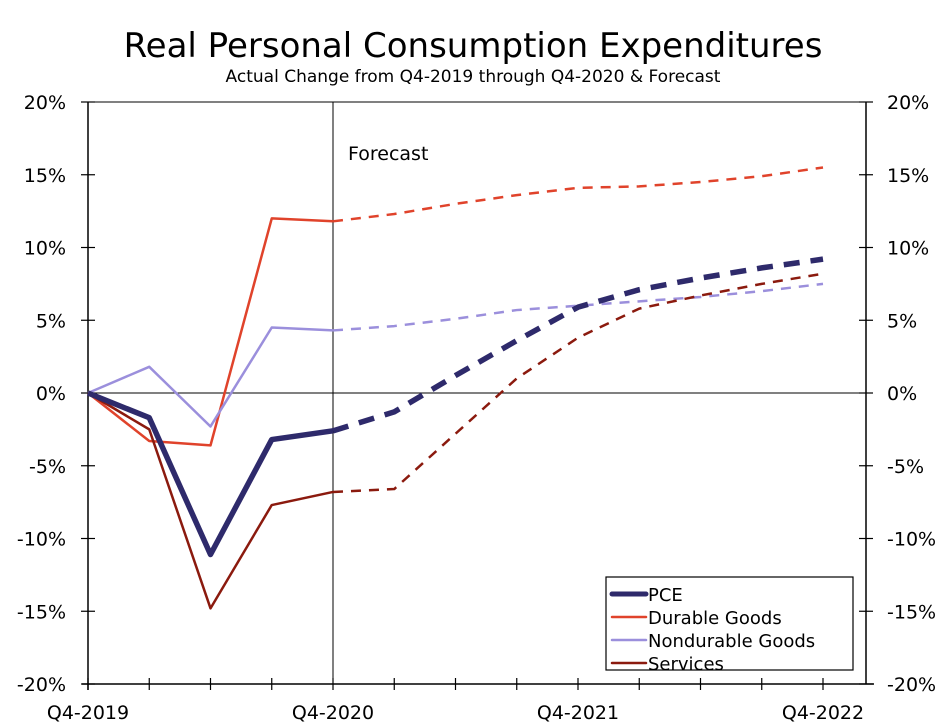  Describe the element at coordinates (51, 394) in the screenshot. I see `y-tick-label-left: 0%` at that location.